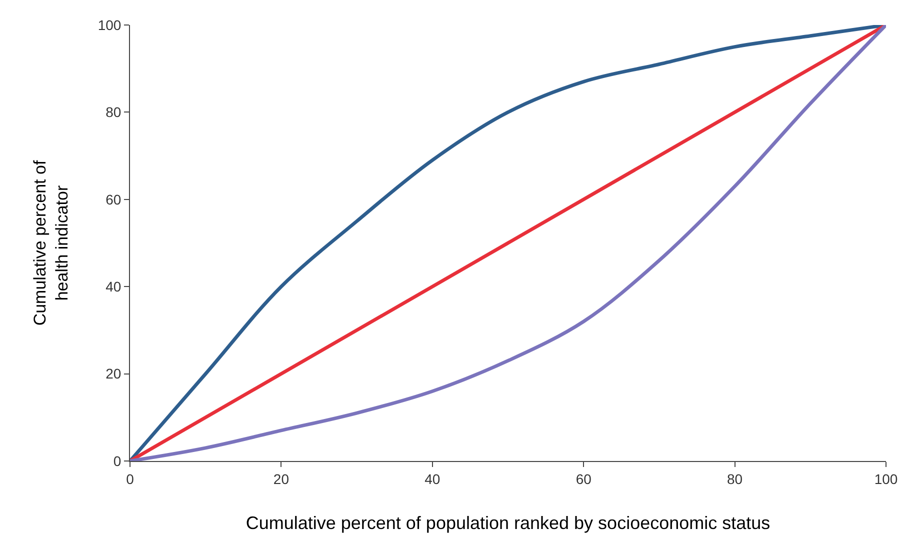 The height and width of the screenshot is (556, 910). Describe the element at coordinates (110, 24) in the screenshot. I see `y-tick-label: 100` at that location.